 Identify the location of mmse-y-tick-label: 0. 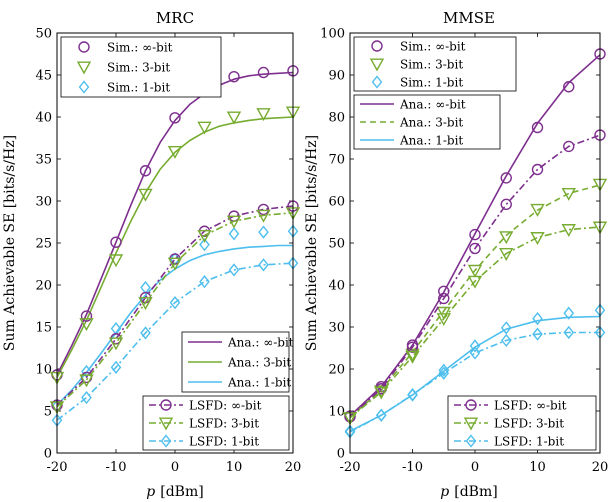
(341, 454).